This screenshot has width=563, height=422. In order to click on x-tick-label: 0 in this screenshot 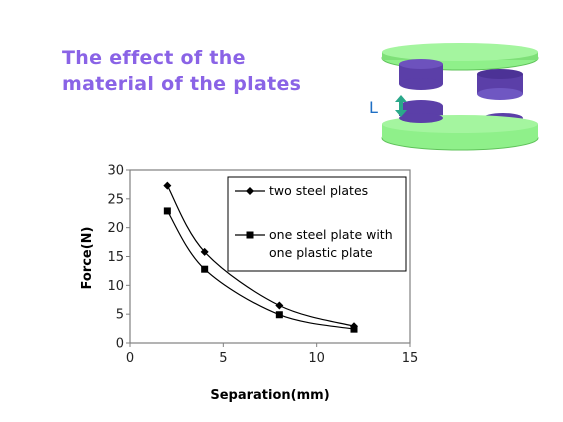, I will do `click(130, 358)`.